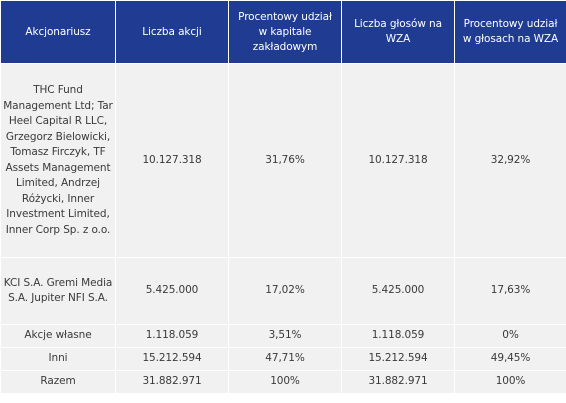  I want to click on header-shareholder: Akcjonariusz, so click(58, 32).